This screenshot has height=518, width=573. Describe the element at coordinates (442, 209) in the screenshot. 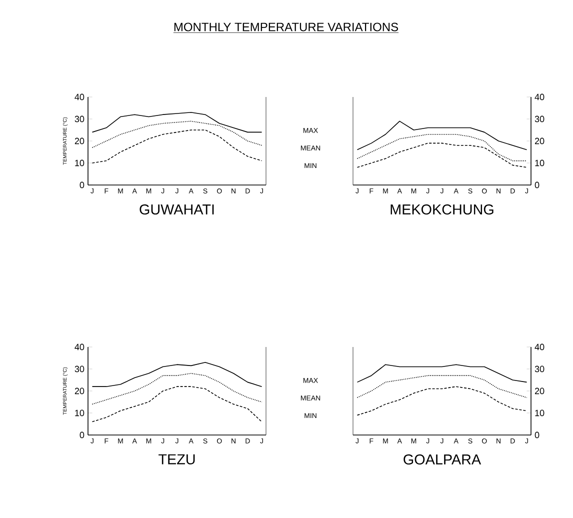

I see `x-axis-title: MEKOKCHUNG` at that location.